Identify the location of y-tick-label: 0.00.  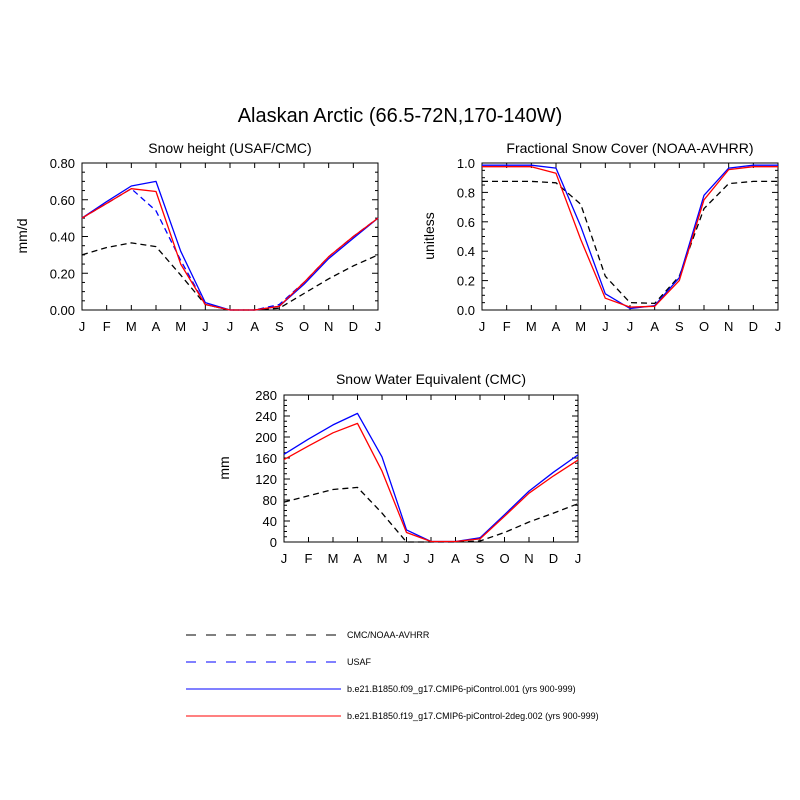
(62, 310).